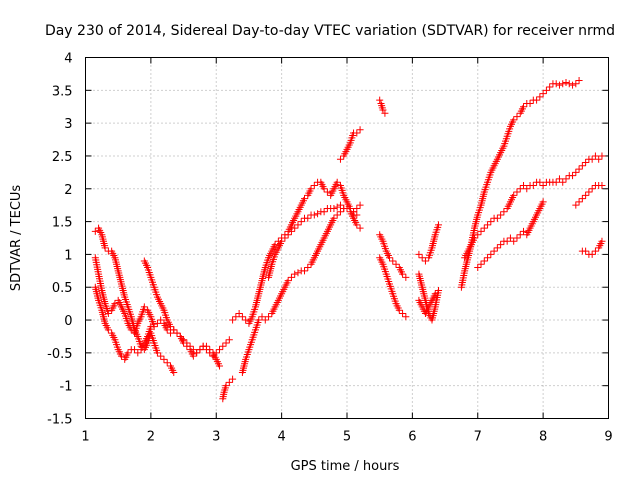 The height and width of the screenshot is (480, 640). What do you see at coordinates (412, 437) in the screenshot?
I see `x-tick-label: 6` at bounding box center [412, 437].